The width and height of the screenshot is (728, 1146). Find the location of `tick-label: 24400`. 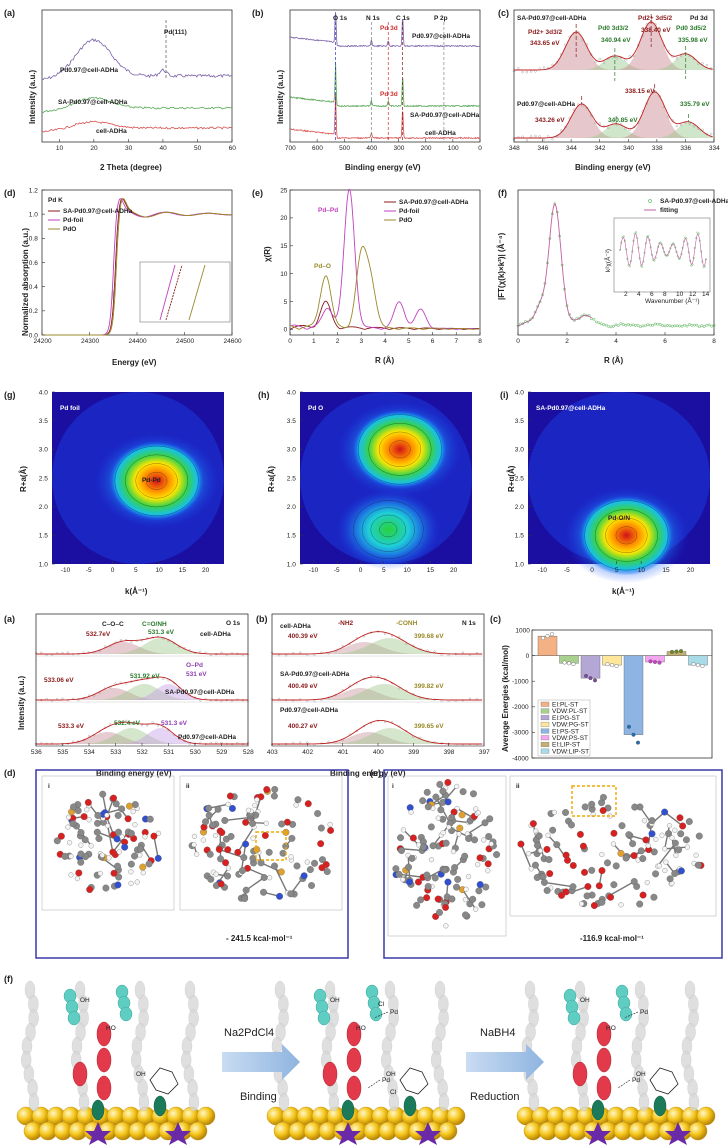

tick-label: 24400 is located at coordinates (138, 341).